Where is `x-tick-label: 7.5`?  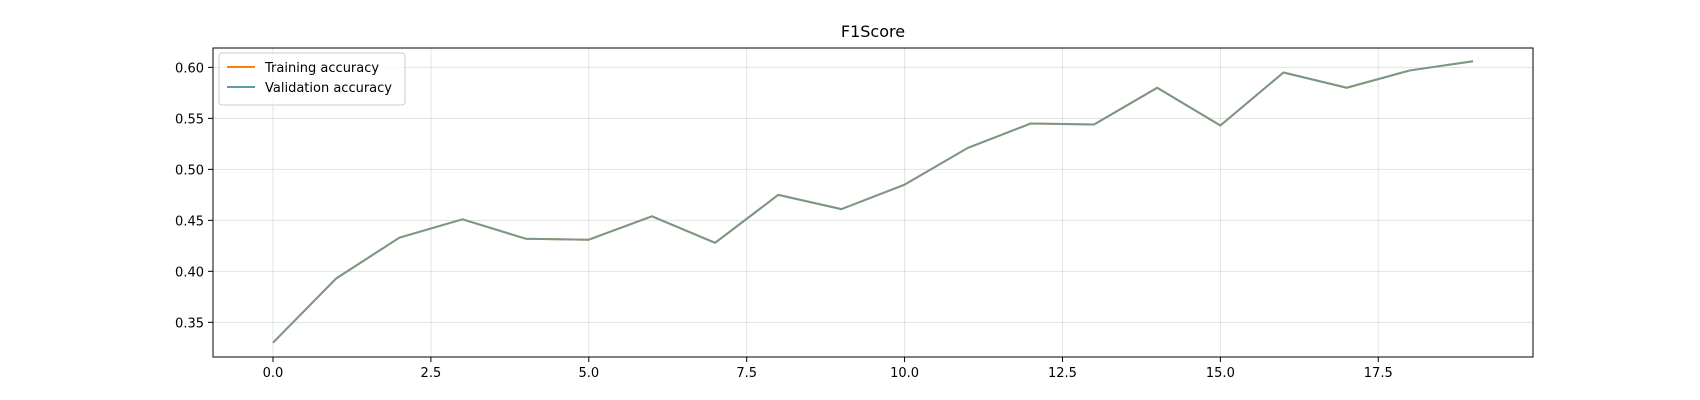 x-tick-label: 7.5 is located at coordinates (746, 373).